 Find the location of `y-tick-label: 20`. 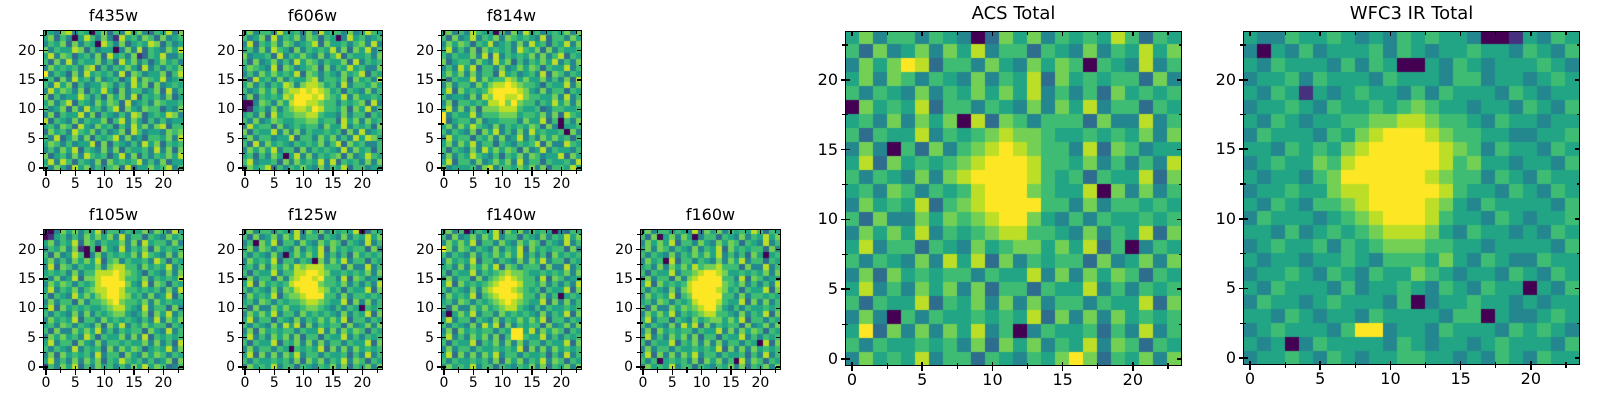

y-tick-label: 20 is located at coordinates (827, 79).